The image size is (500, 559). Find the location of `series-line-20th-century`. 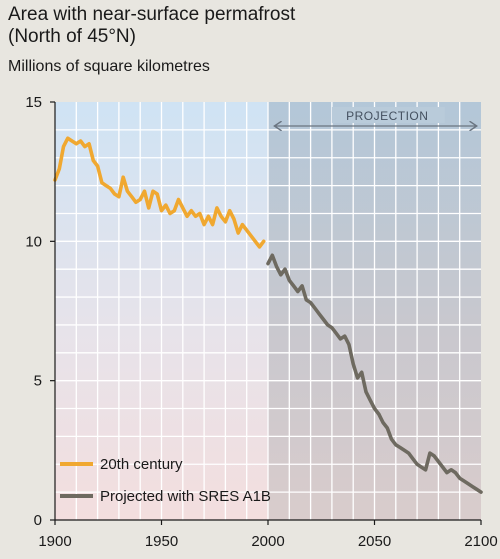

series-line-20th-century is located at coordinates (159, 192).